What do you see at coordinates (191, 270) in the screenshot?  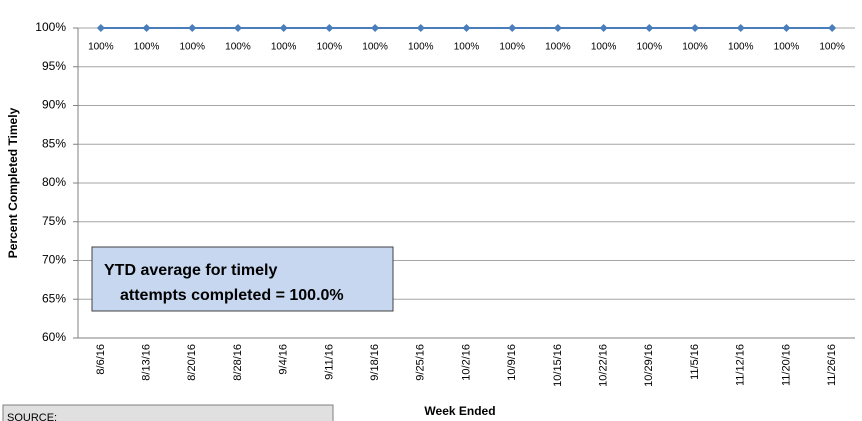 I see `annotation-line: YTD average for timely` at bounding box center [191, 270].